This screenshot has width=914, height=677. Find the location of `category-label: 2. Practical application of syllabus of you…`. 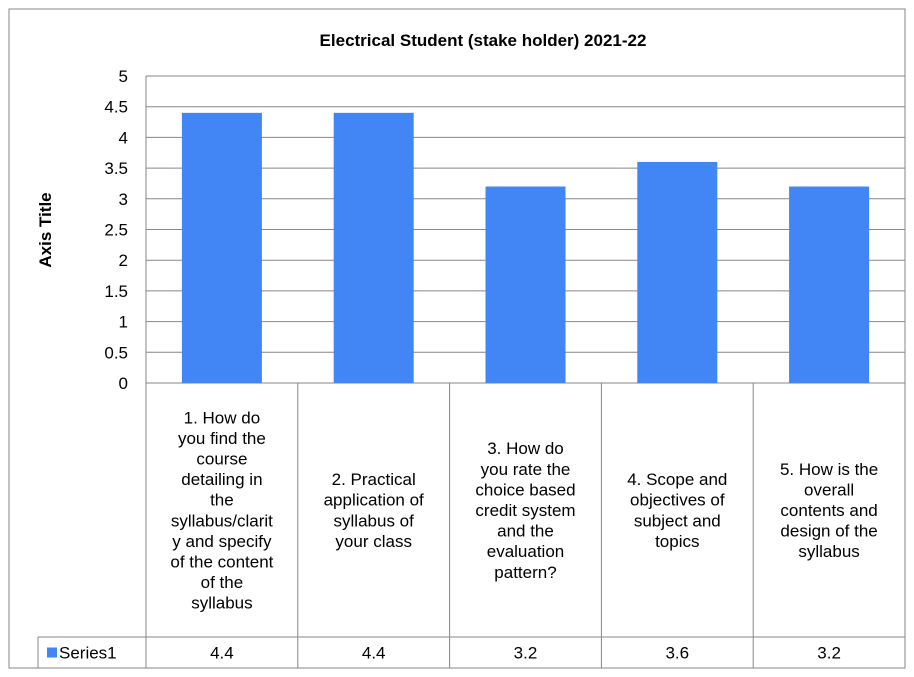

category-label: 2. Practical application of syllabus of you… is located at coordinates (374, 510).